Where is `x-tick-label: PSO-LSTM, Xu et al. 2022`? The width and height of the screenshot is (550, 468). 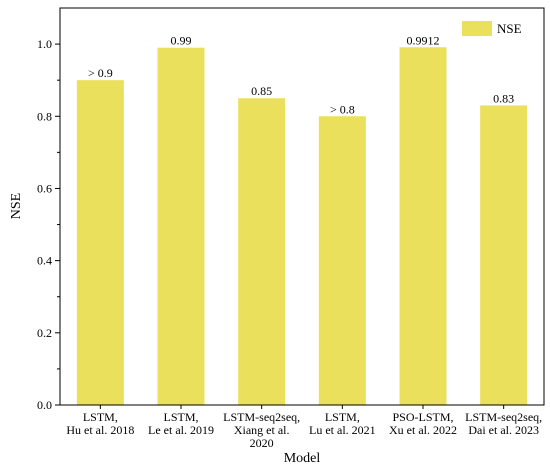 x-tick-label: PSO-LSTM, Xu et al. 2022 is located at coordinates (423, 423).